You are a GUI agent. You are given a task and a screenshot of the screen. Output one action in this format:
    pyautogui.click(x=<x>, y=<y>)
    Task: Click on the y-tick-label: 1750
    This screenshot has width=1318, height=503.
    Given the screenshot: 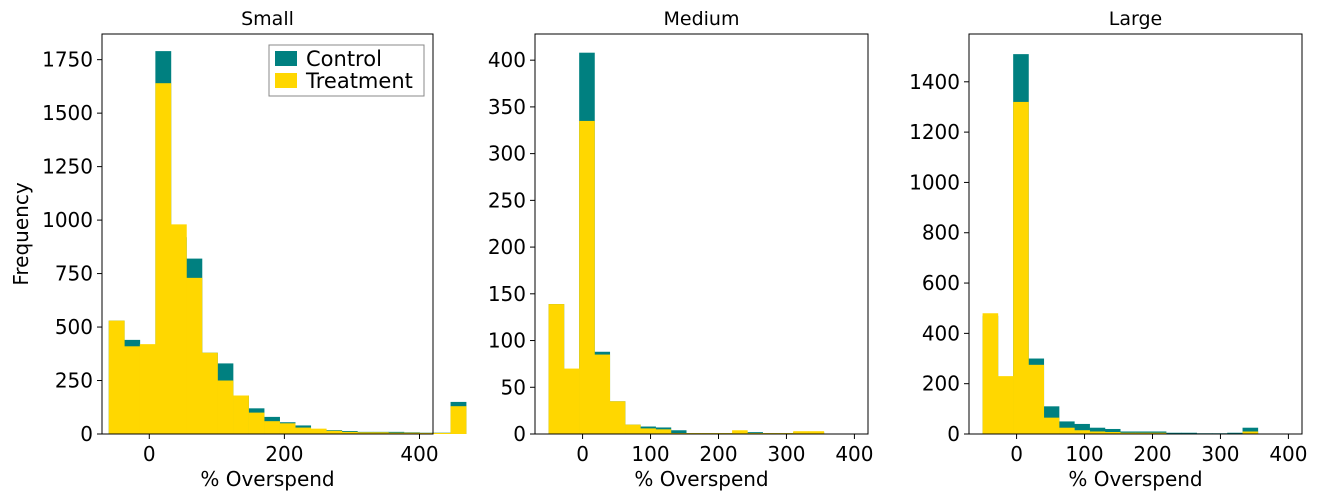 What is the action you would take?
    pyautogui.click(x=67, y=60)
    